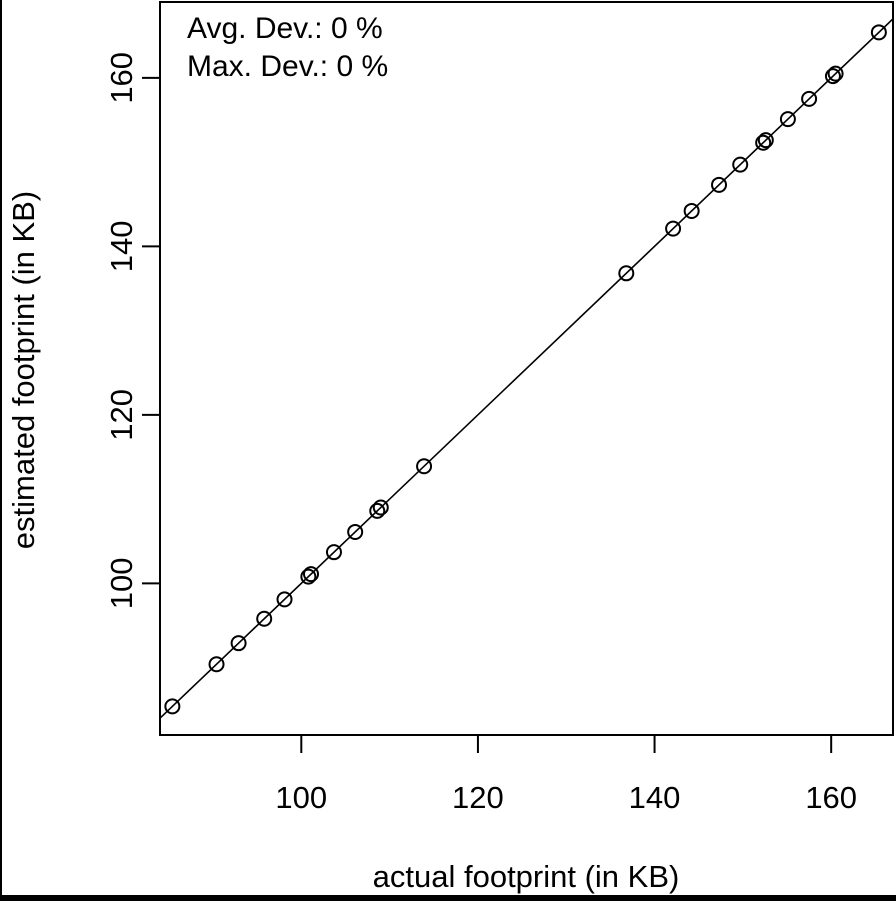  What do you see at coordinates (121, 583) in the screenshot?
I see `y-tick-label: 100` at bounding box center [121, 583].